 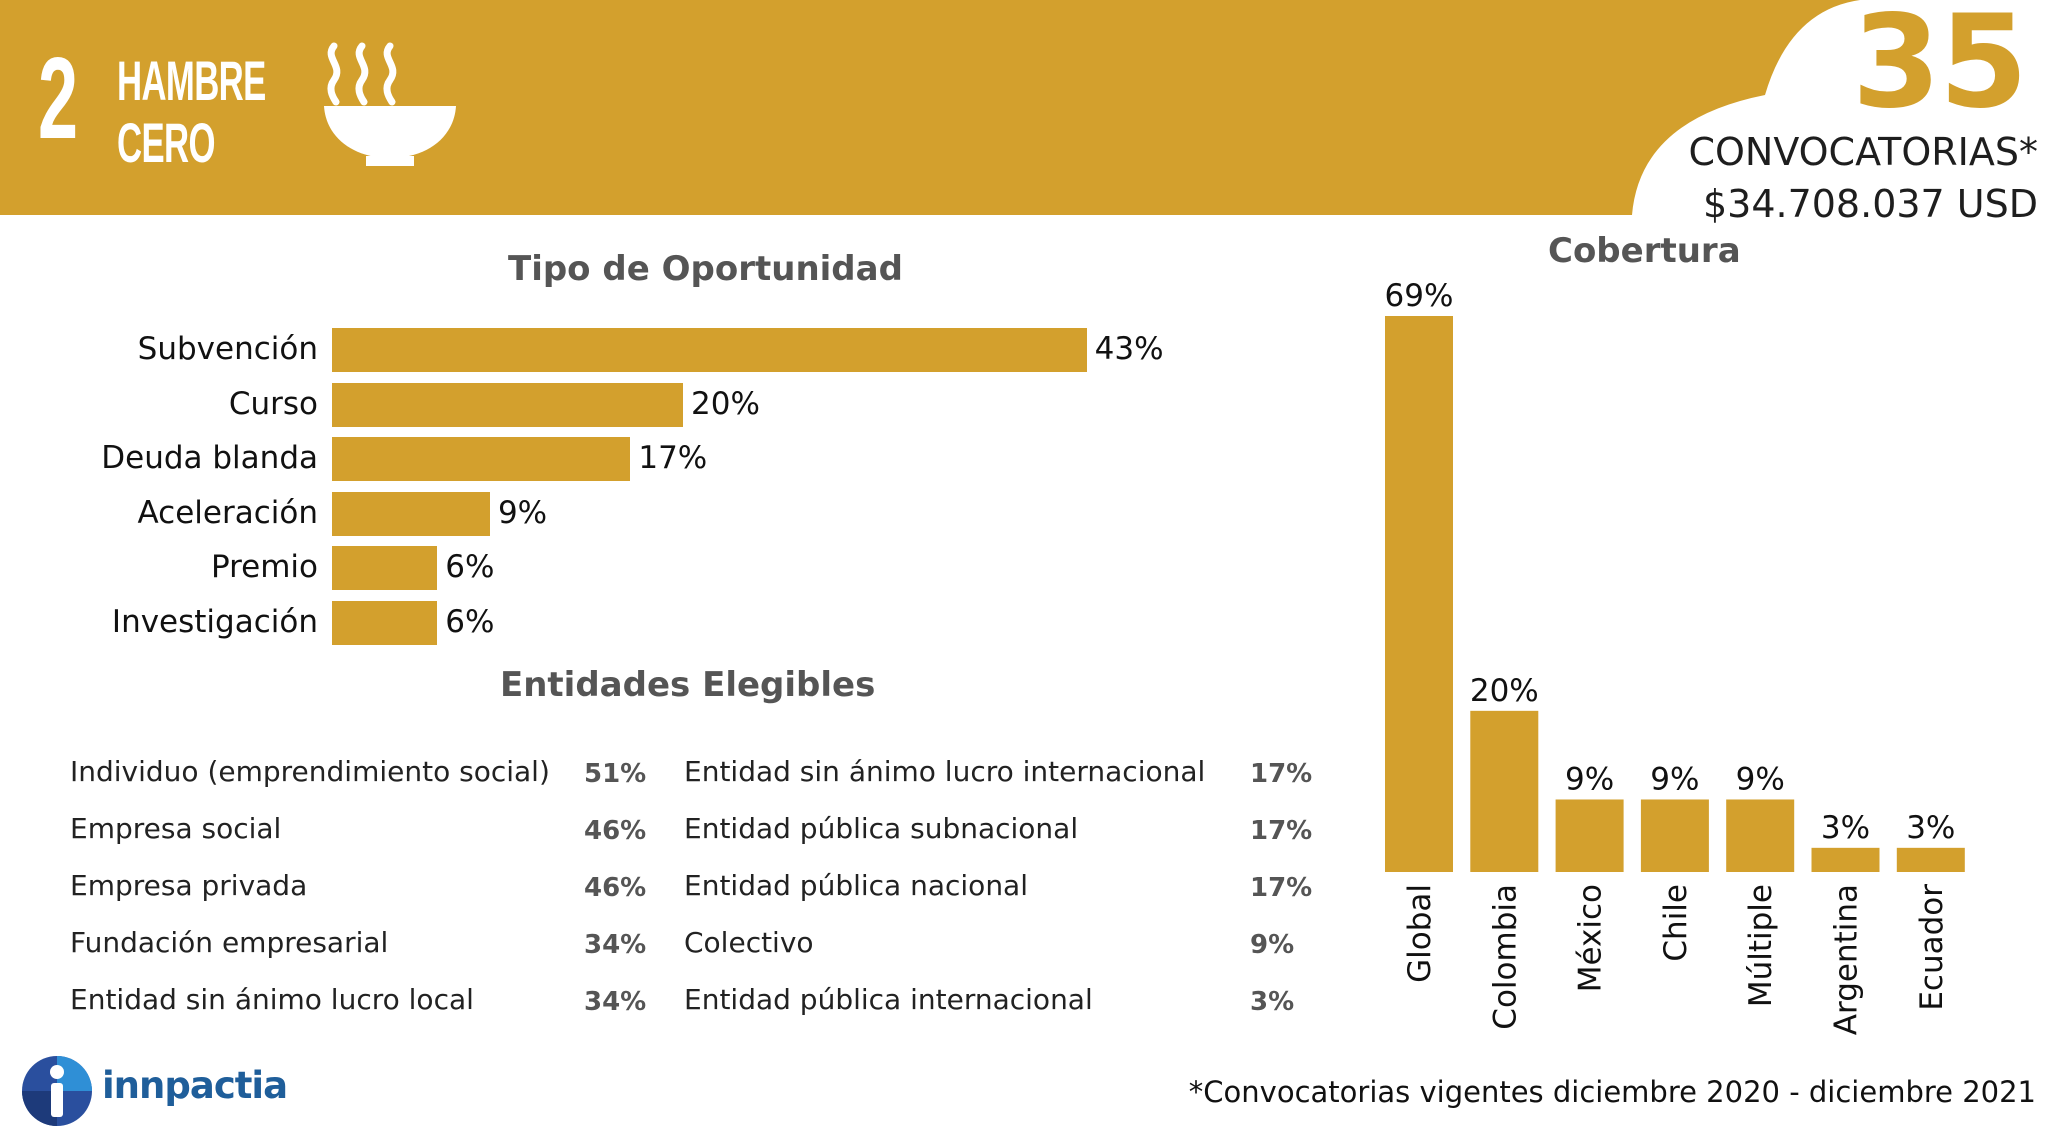 What do you see at coordinates (725, 403) in the screenshot?
I see `opportunity-value-label: 20%` at bounding box center [725, 403].